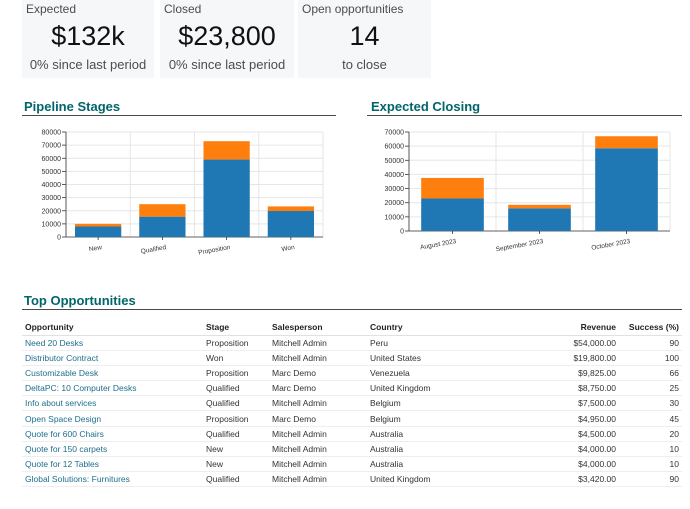 The height and width of the screenshot is (509, 690). I want to click on opportunity-cell: Customizable Desk, so click(112, 373).